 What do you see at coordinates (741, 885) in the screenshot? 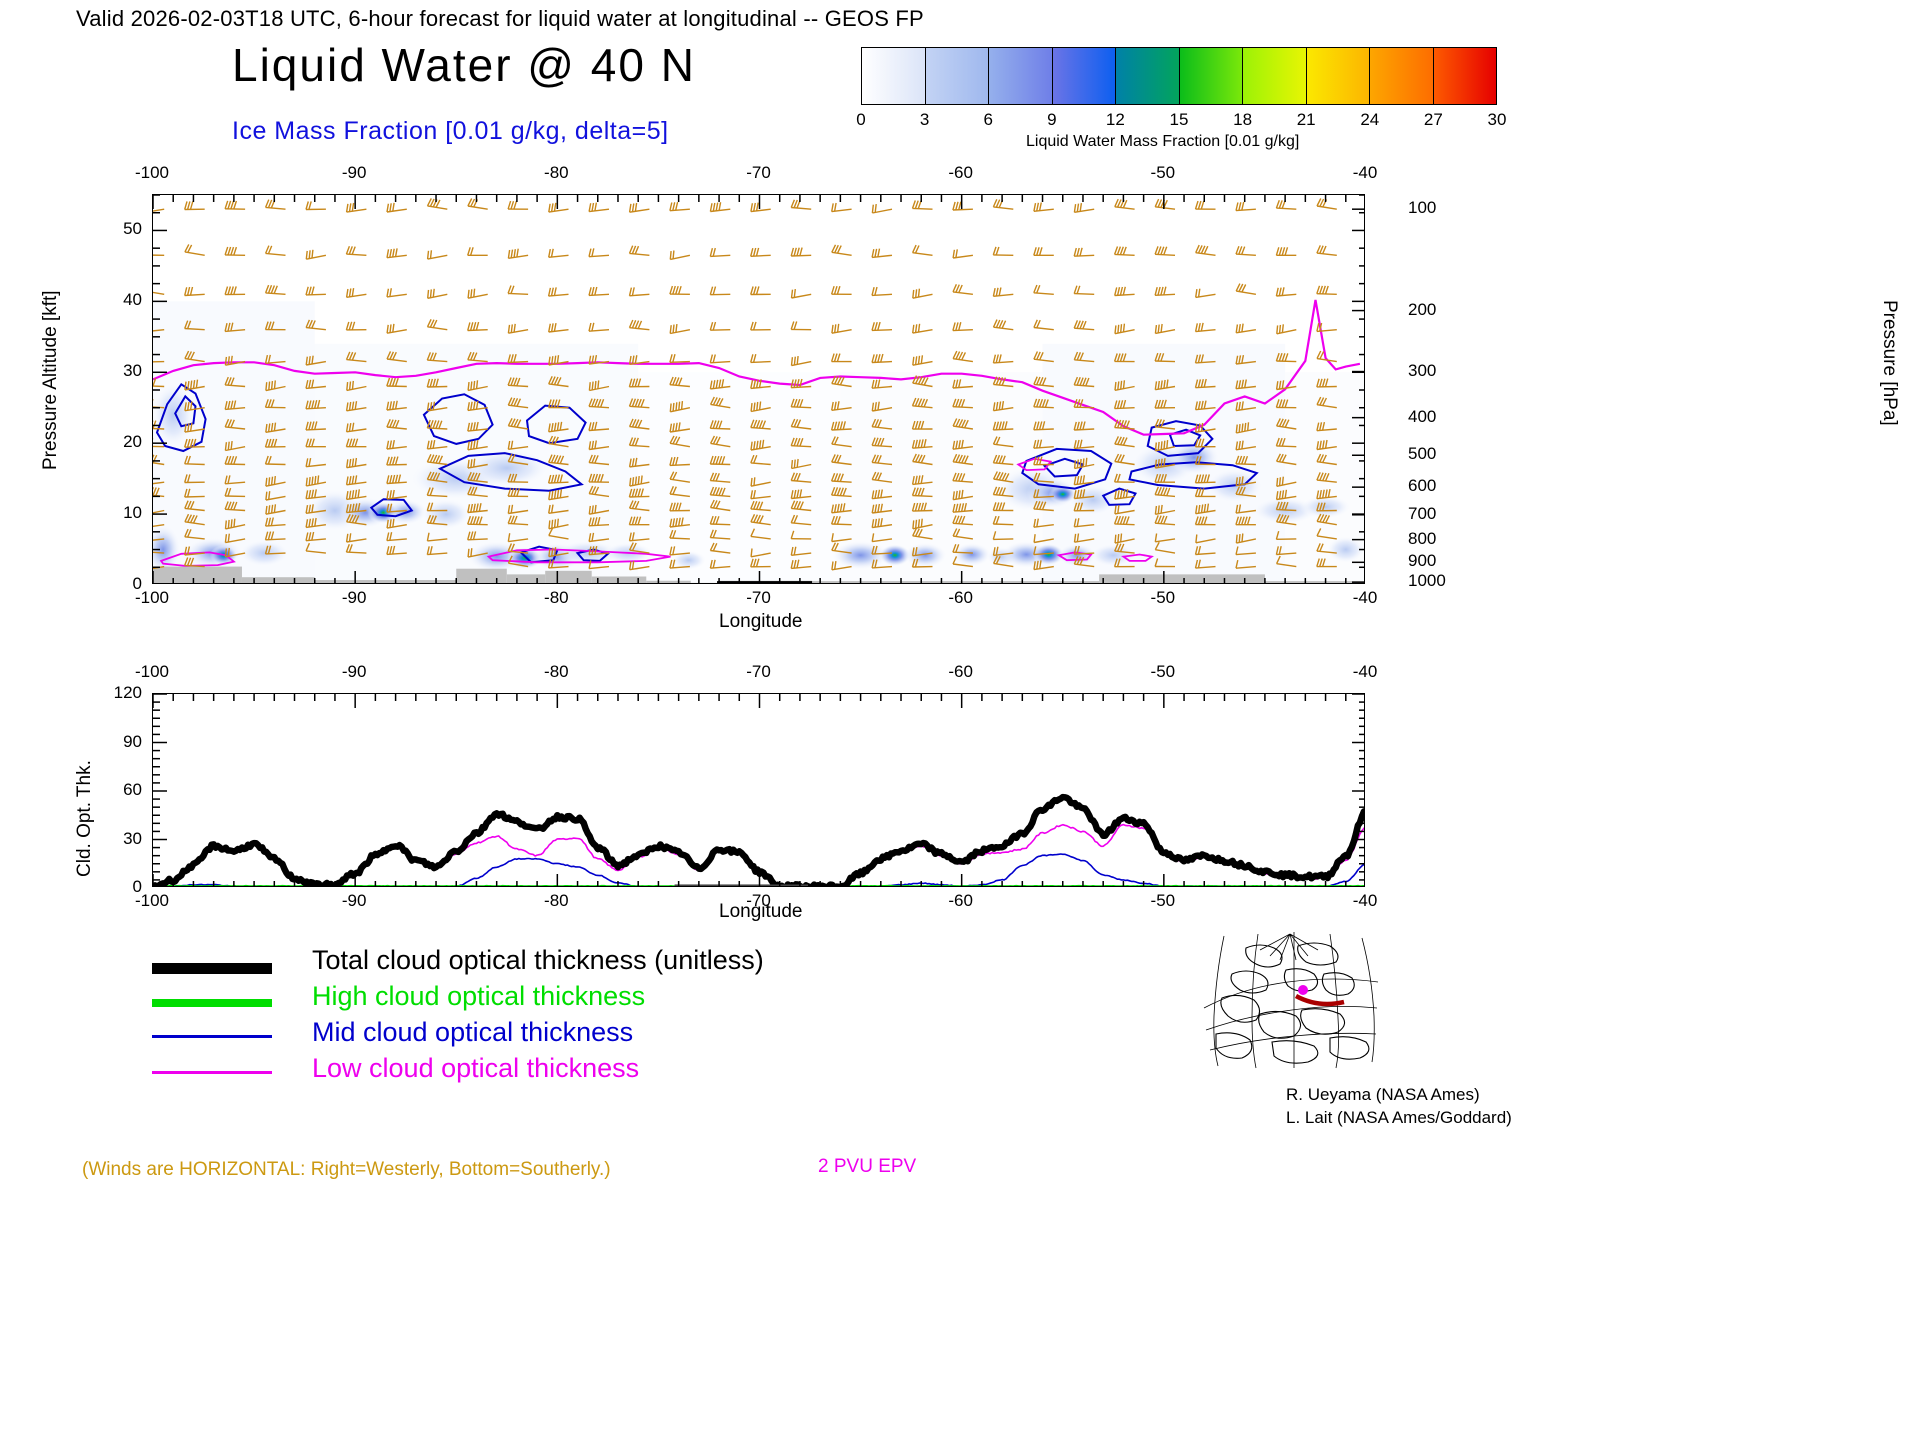
I see `lower-surface-marker` at bounding box center [741, 885].